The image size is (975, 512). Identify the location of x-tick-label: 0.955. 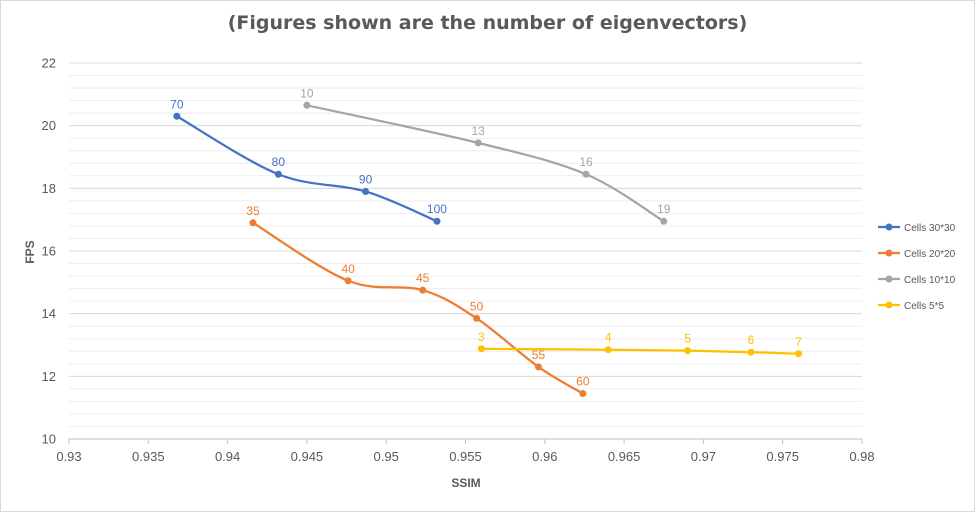
(465, 456).